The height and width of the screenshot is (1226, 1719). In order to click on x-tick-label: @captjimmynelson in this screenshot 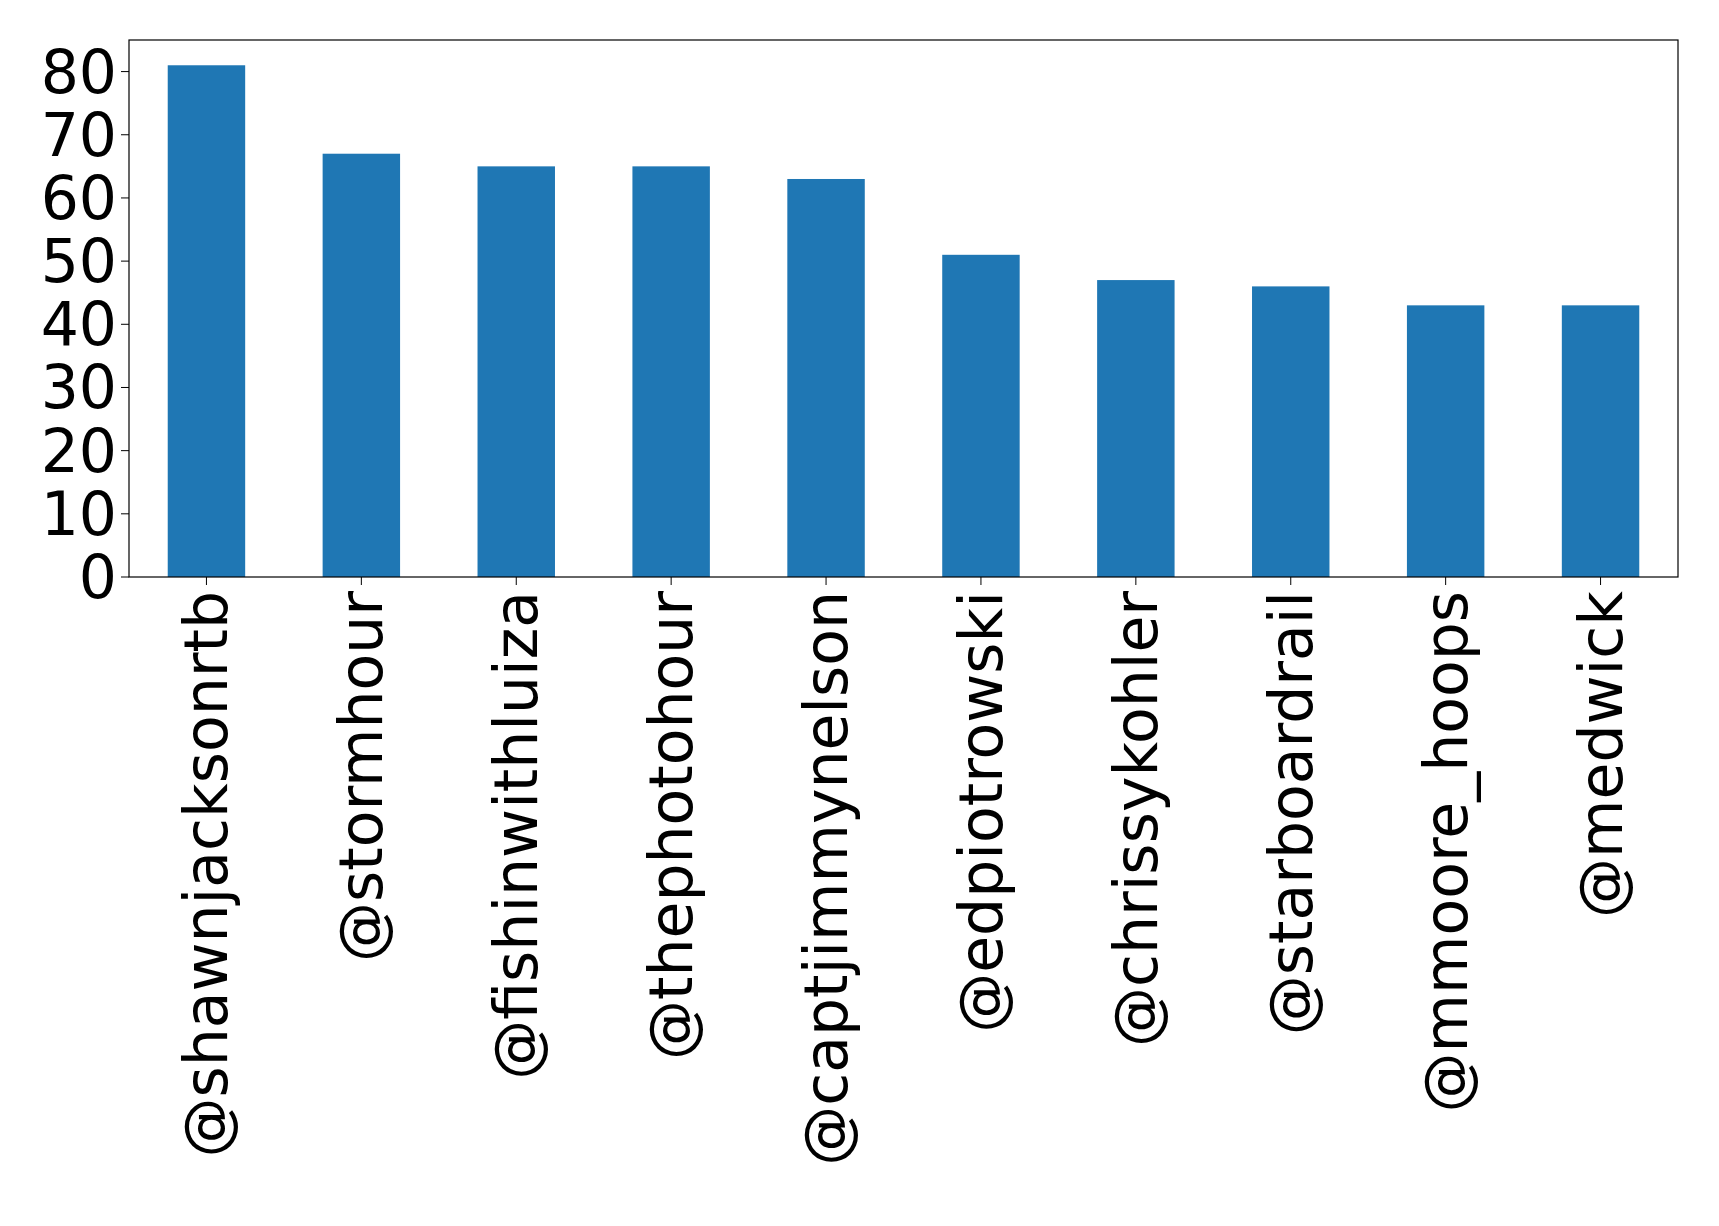, I will do `click(826, 878)`.